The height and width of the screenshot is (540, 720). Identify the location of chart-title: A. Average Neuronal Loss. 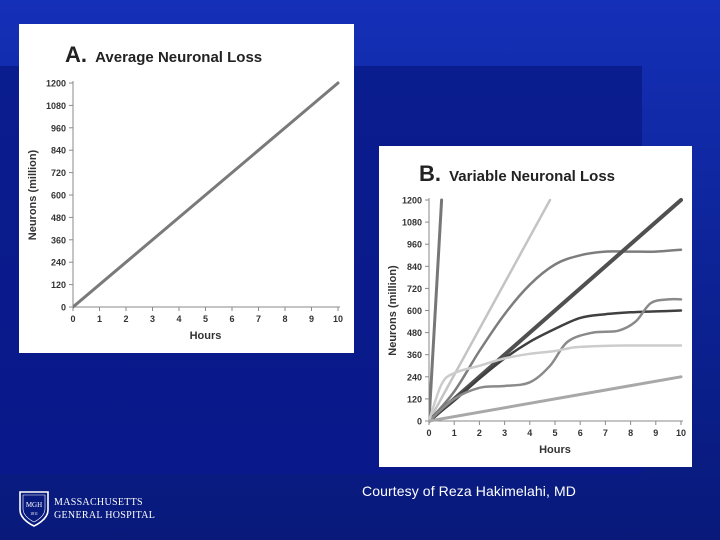
(163, 54).